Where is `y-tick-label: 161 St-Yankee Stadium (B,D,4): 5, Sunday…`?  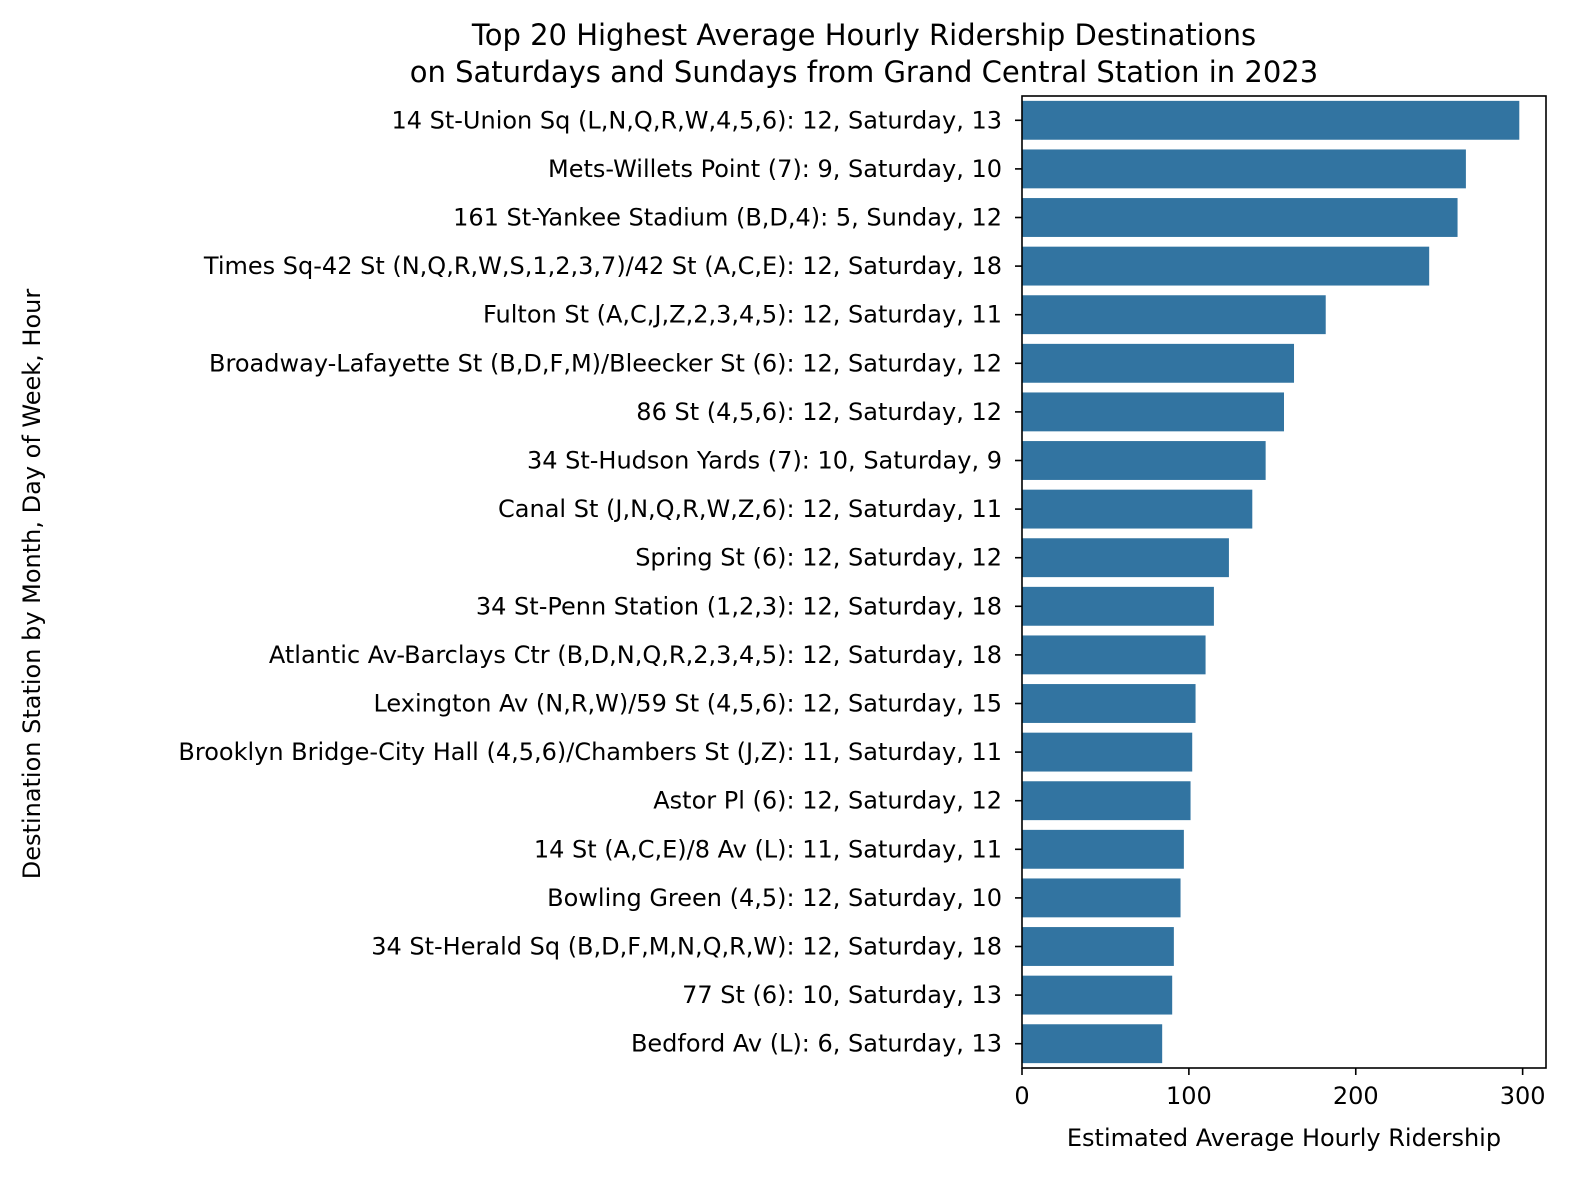 y-tick-label: 161 St-Yankee Stadium (B,D,4): 5, Sunday… is located at coordinates (727, 218).